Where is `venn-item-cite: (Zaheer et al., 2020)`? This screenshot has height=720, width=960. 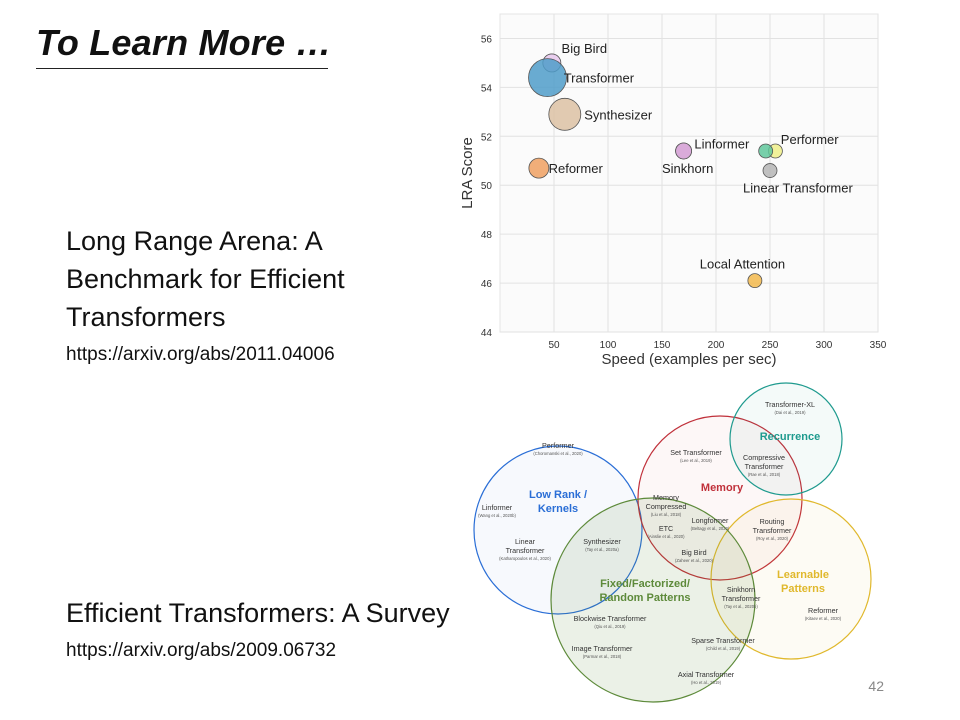 venn-item-cite: (Zaheer et al., 2020) is located at coordinates (694, 560).